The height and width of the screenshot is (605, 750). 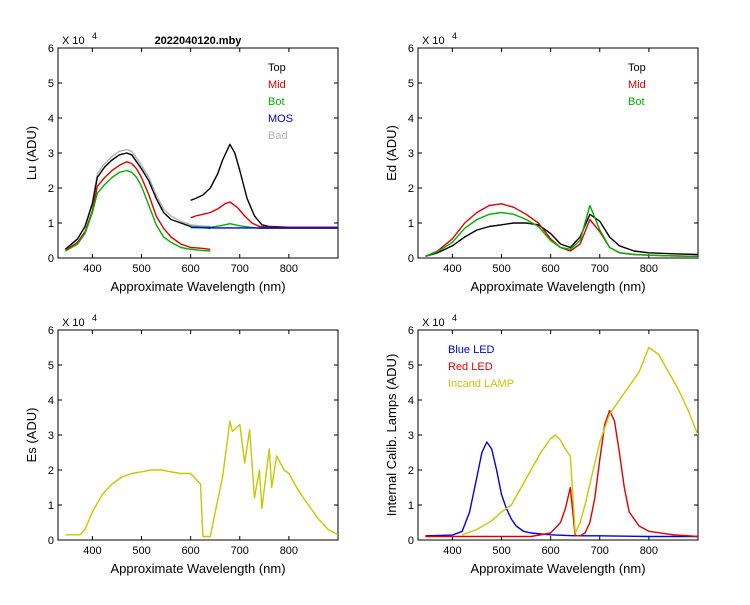 What do you see at coordinates (391, 435) in the screenshot?
I see `y-axis-label: Internal Calib. Lamps (ADU)` at bounding box center [391, 435].